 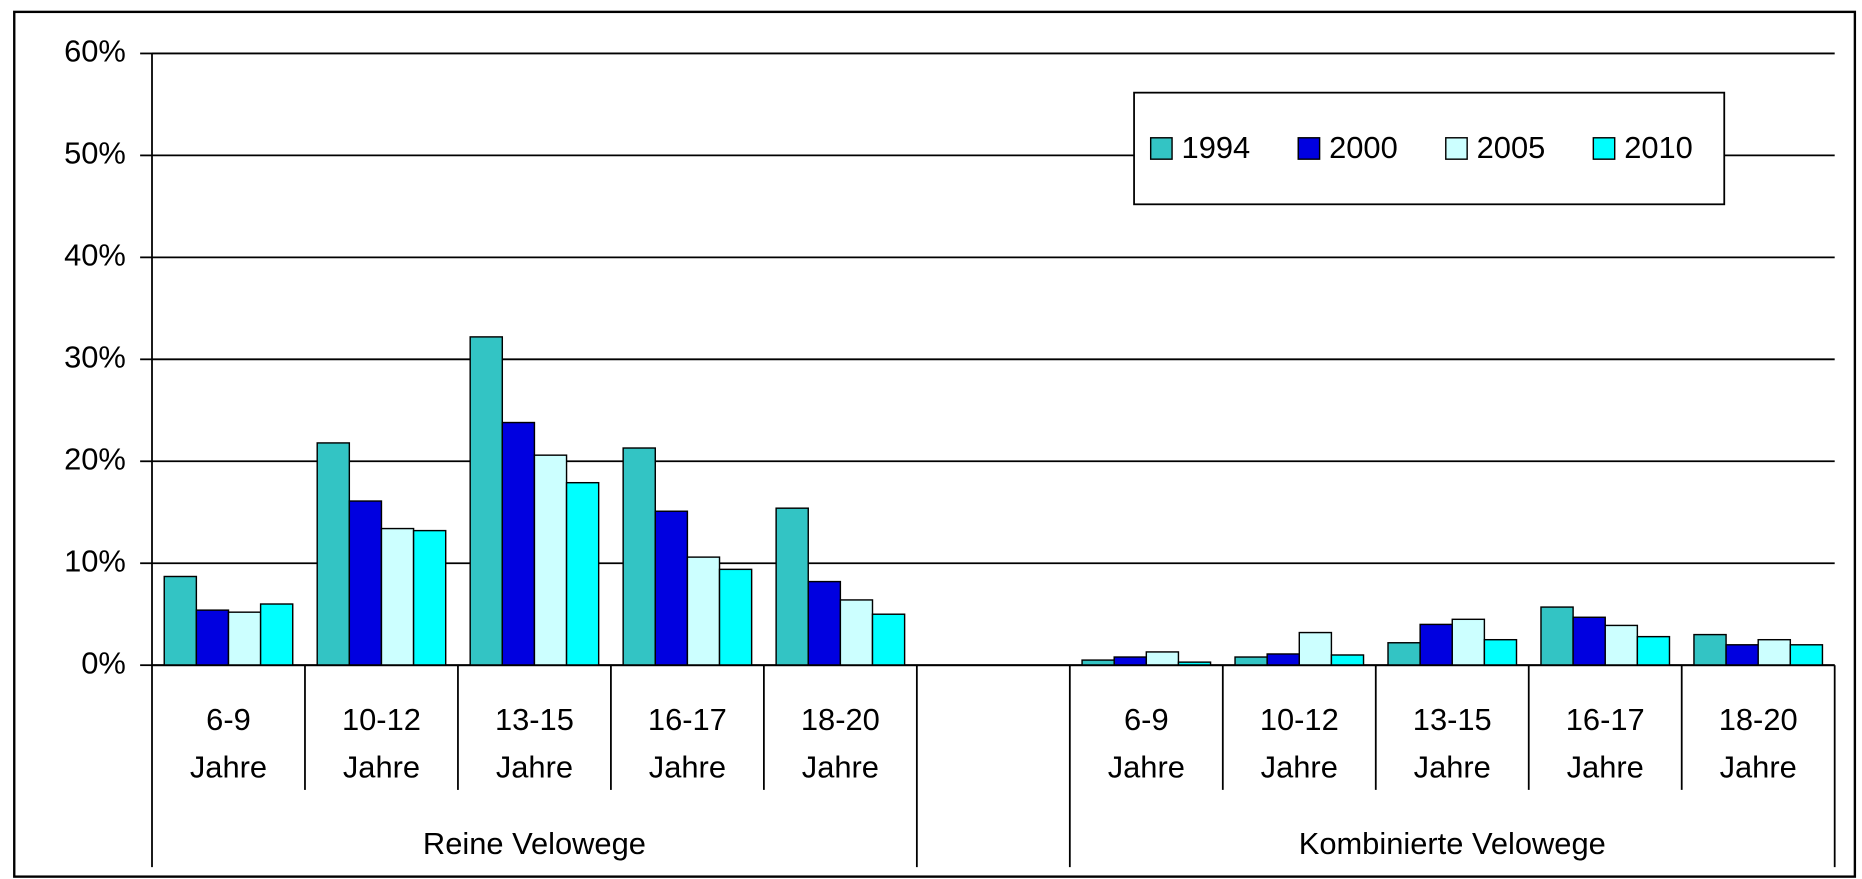 I want to click on y-tick-label: 40%, so click(x=95, y=255).